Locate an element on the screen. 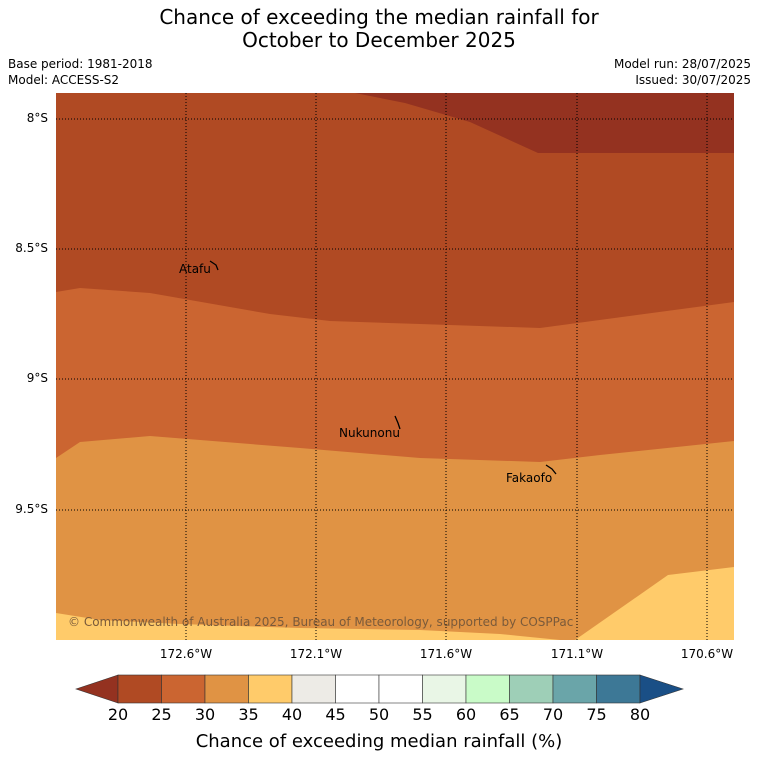 The image size is (758, 781). band-35-40-east is located at coordinates (654, 603).